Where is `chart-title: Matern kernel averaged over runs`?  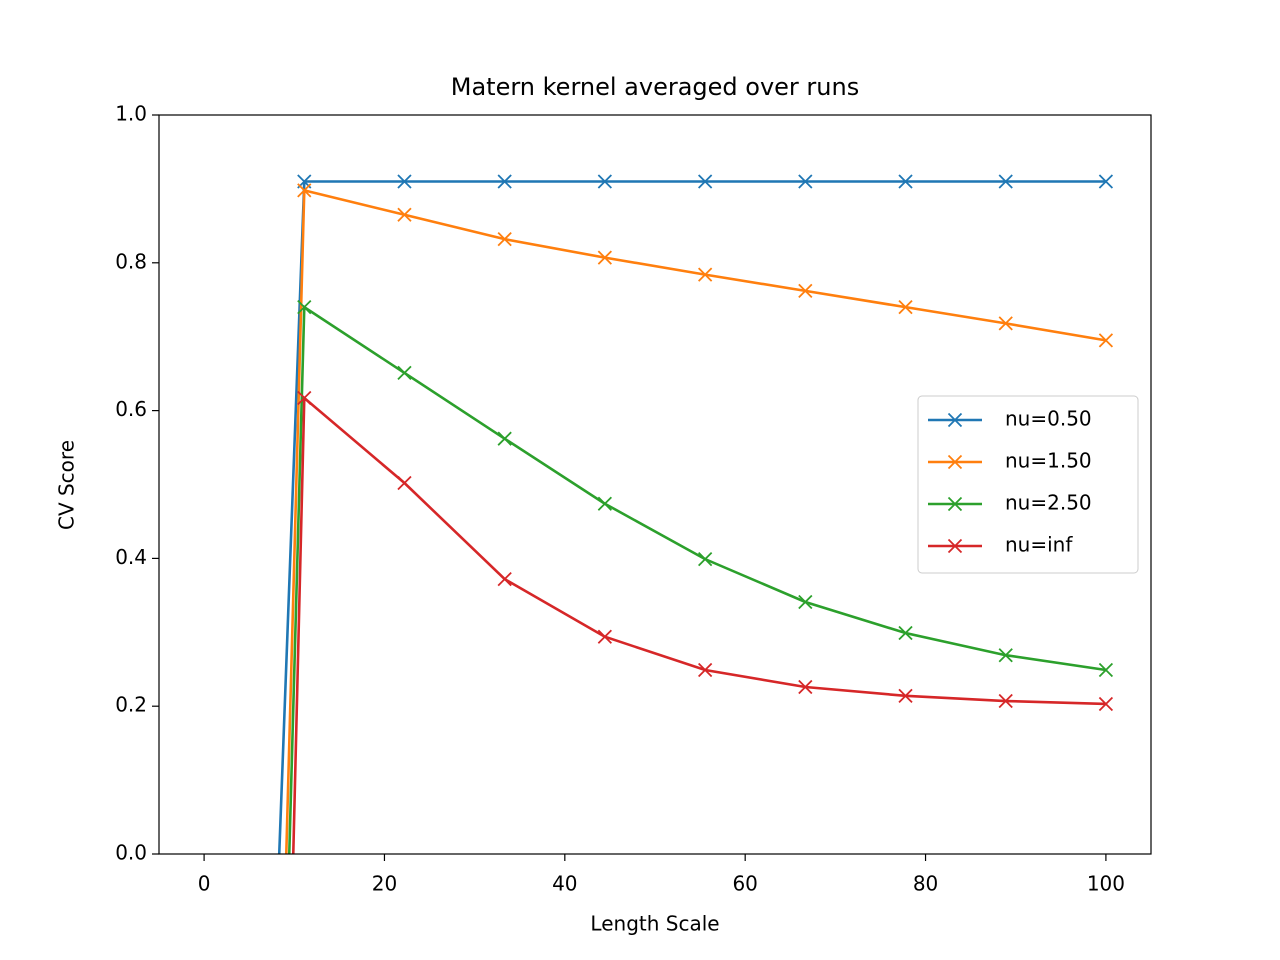
chart-title: Matern kernel averaged over runs is located at coordinates (655, 87).